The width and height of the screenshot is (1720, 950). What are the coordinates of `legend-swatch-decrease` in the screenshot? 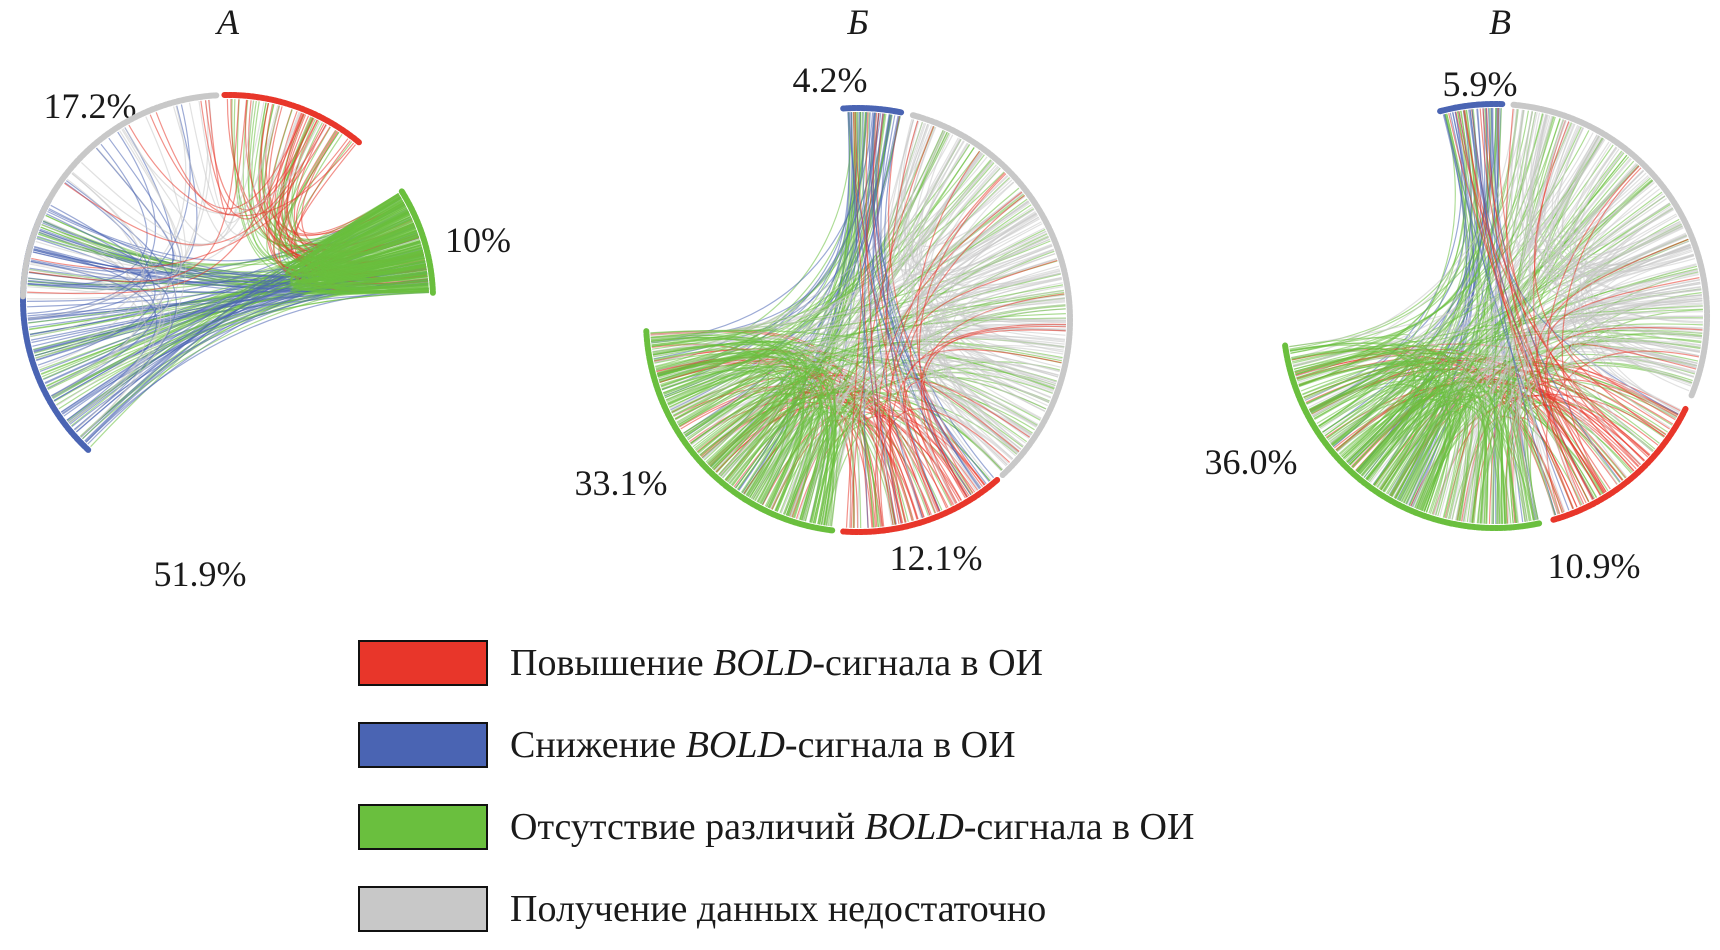 It's located at (423, 745).